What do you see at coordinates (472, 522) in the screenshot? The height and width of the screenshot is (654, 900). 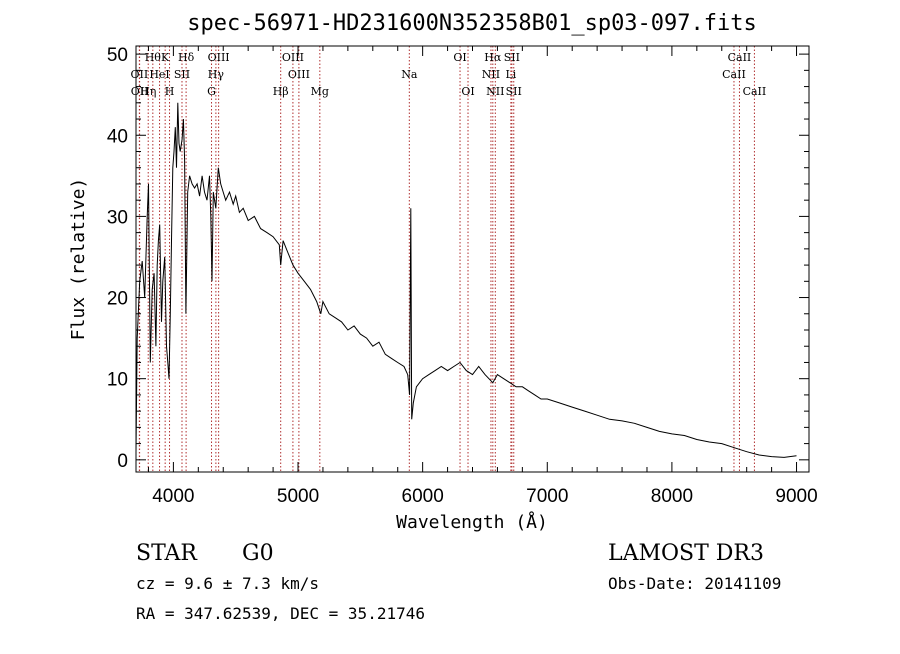 I see `x-axis-label: Wavelength (Å)` at bounding box center [472, 522].